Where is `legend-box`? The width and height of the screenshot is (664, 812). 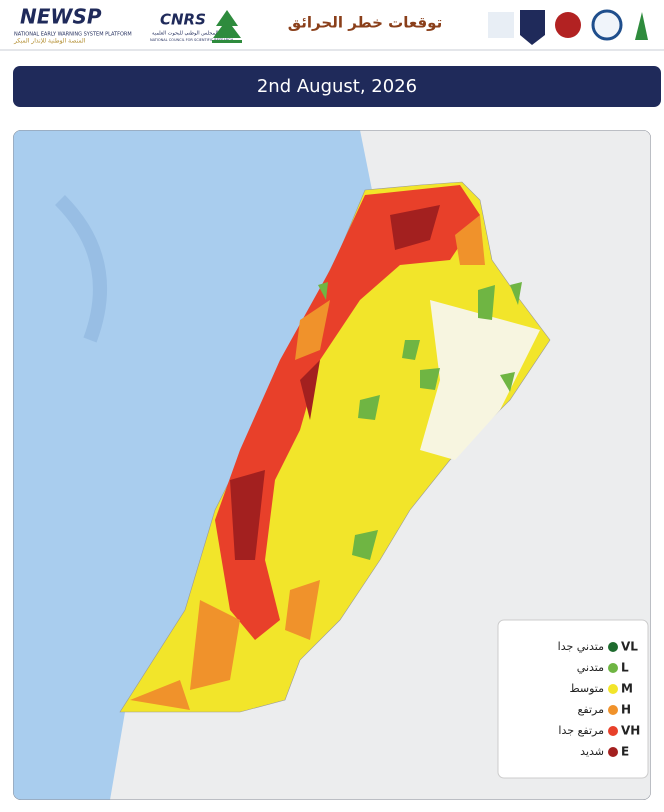
legend-box is located at coordinates (573, 699).